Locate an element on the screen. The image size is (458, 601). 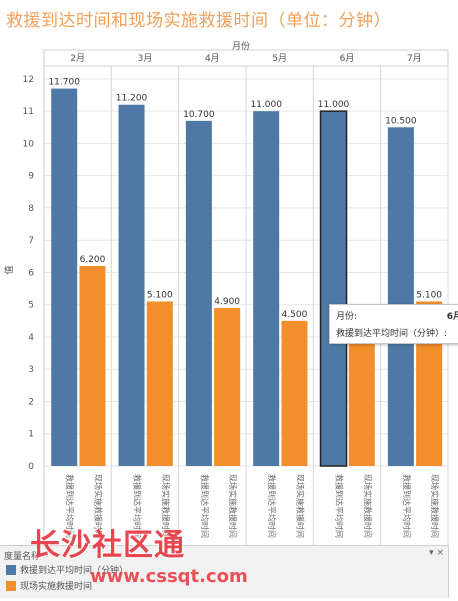
watermark-url: www.cssqt.com is located at coordinates (169, 576).